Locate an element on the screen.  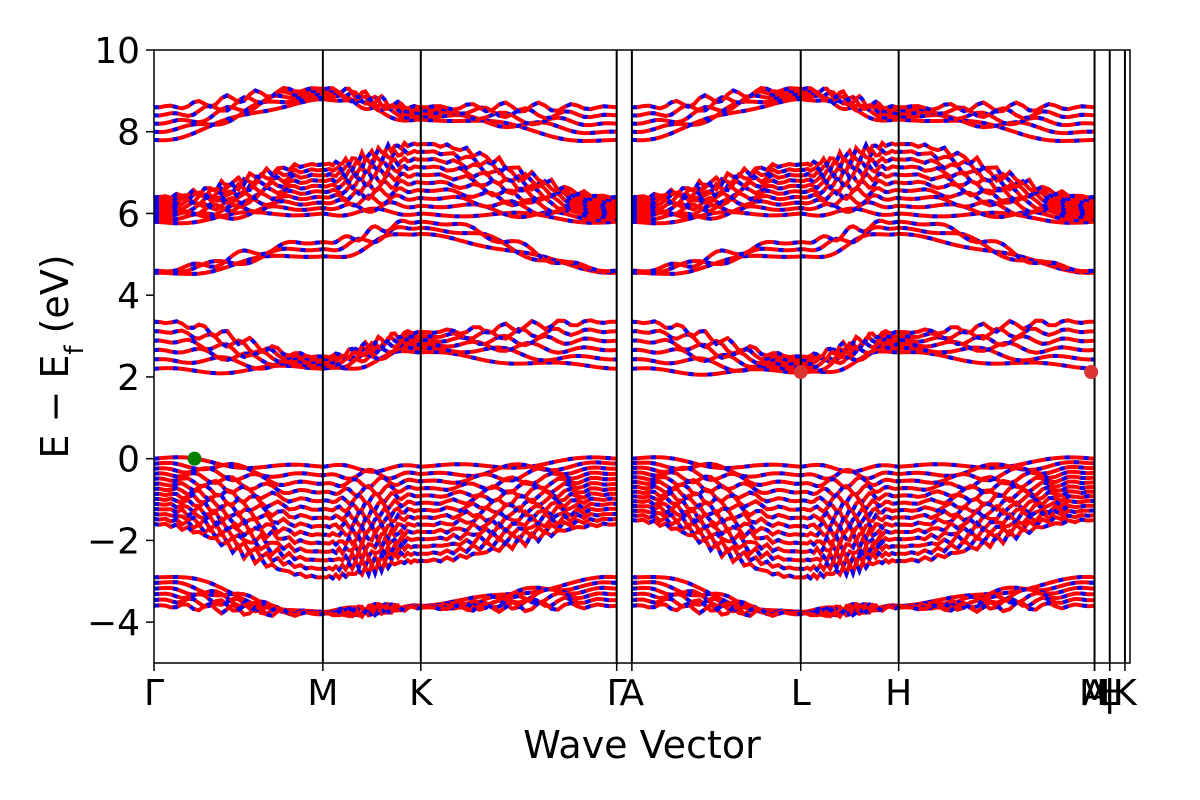
x-tick-label-13: K is located at coordinates (1125, 693).